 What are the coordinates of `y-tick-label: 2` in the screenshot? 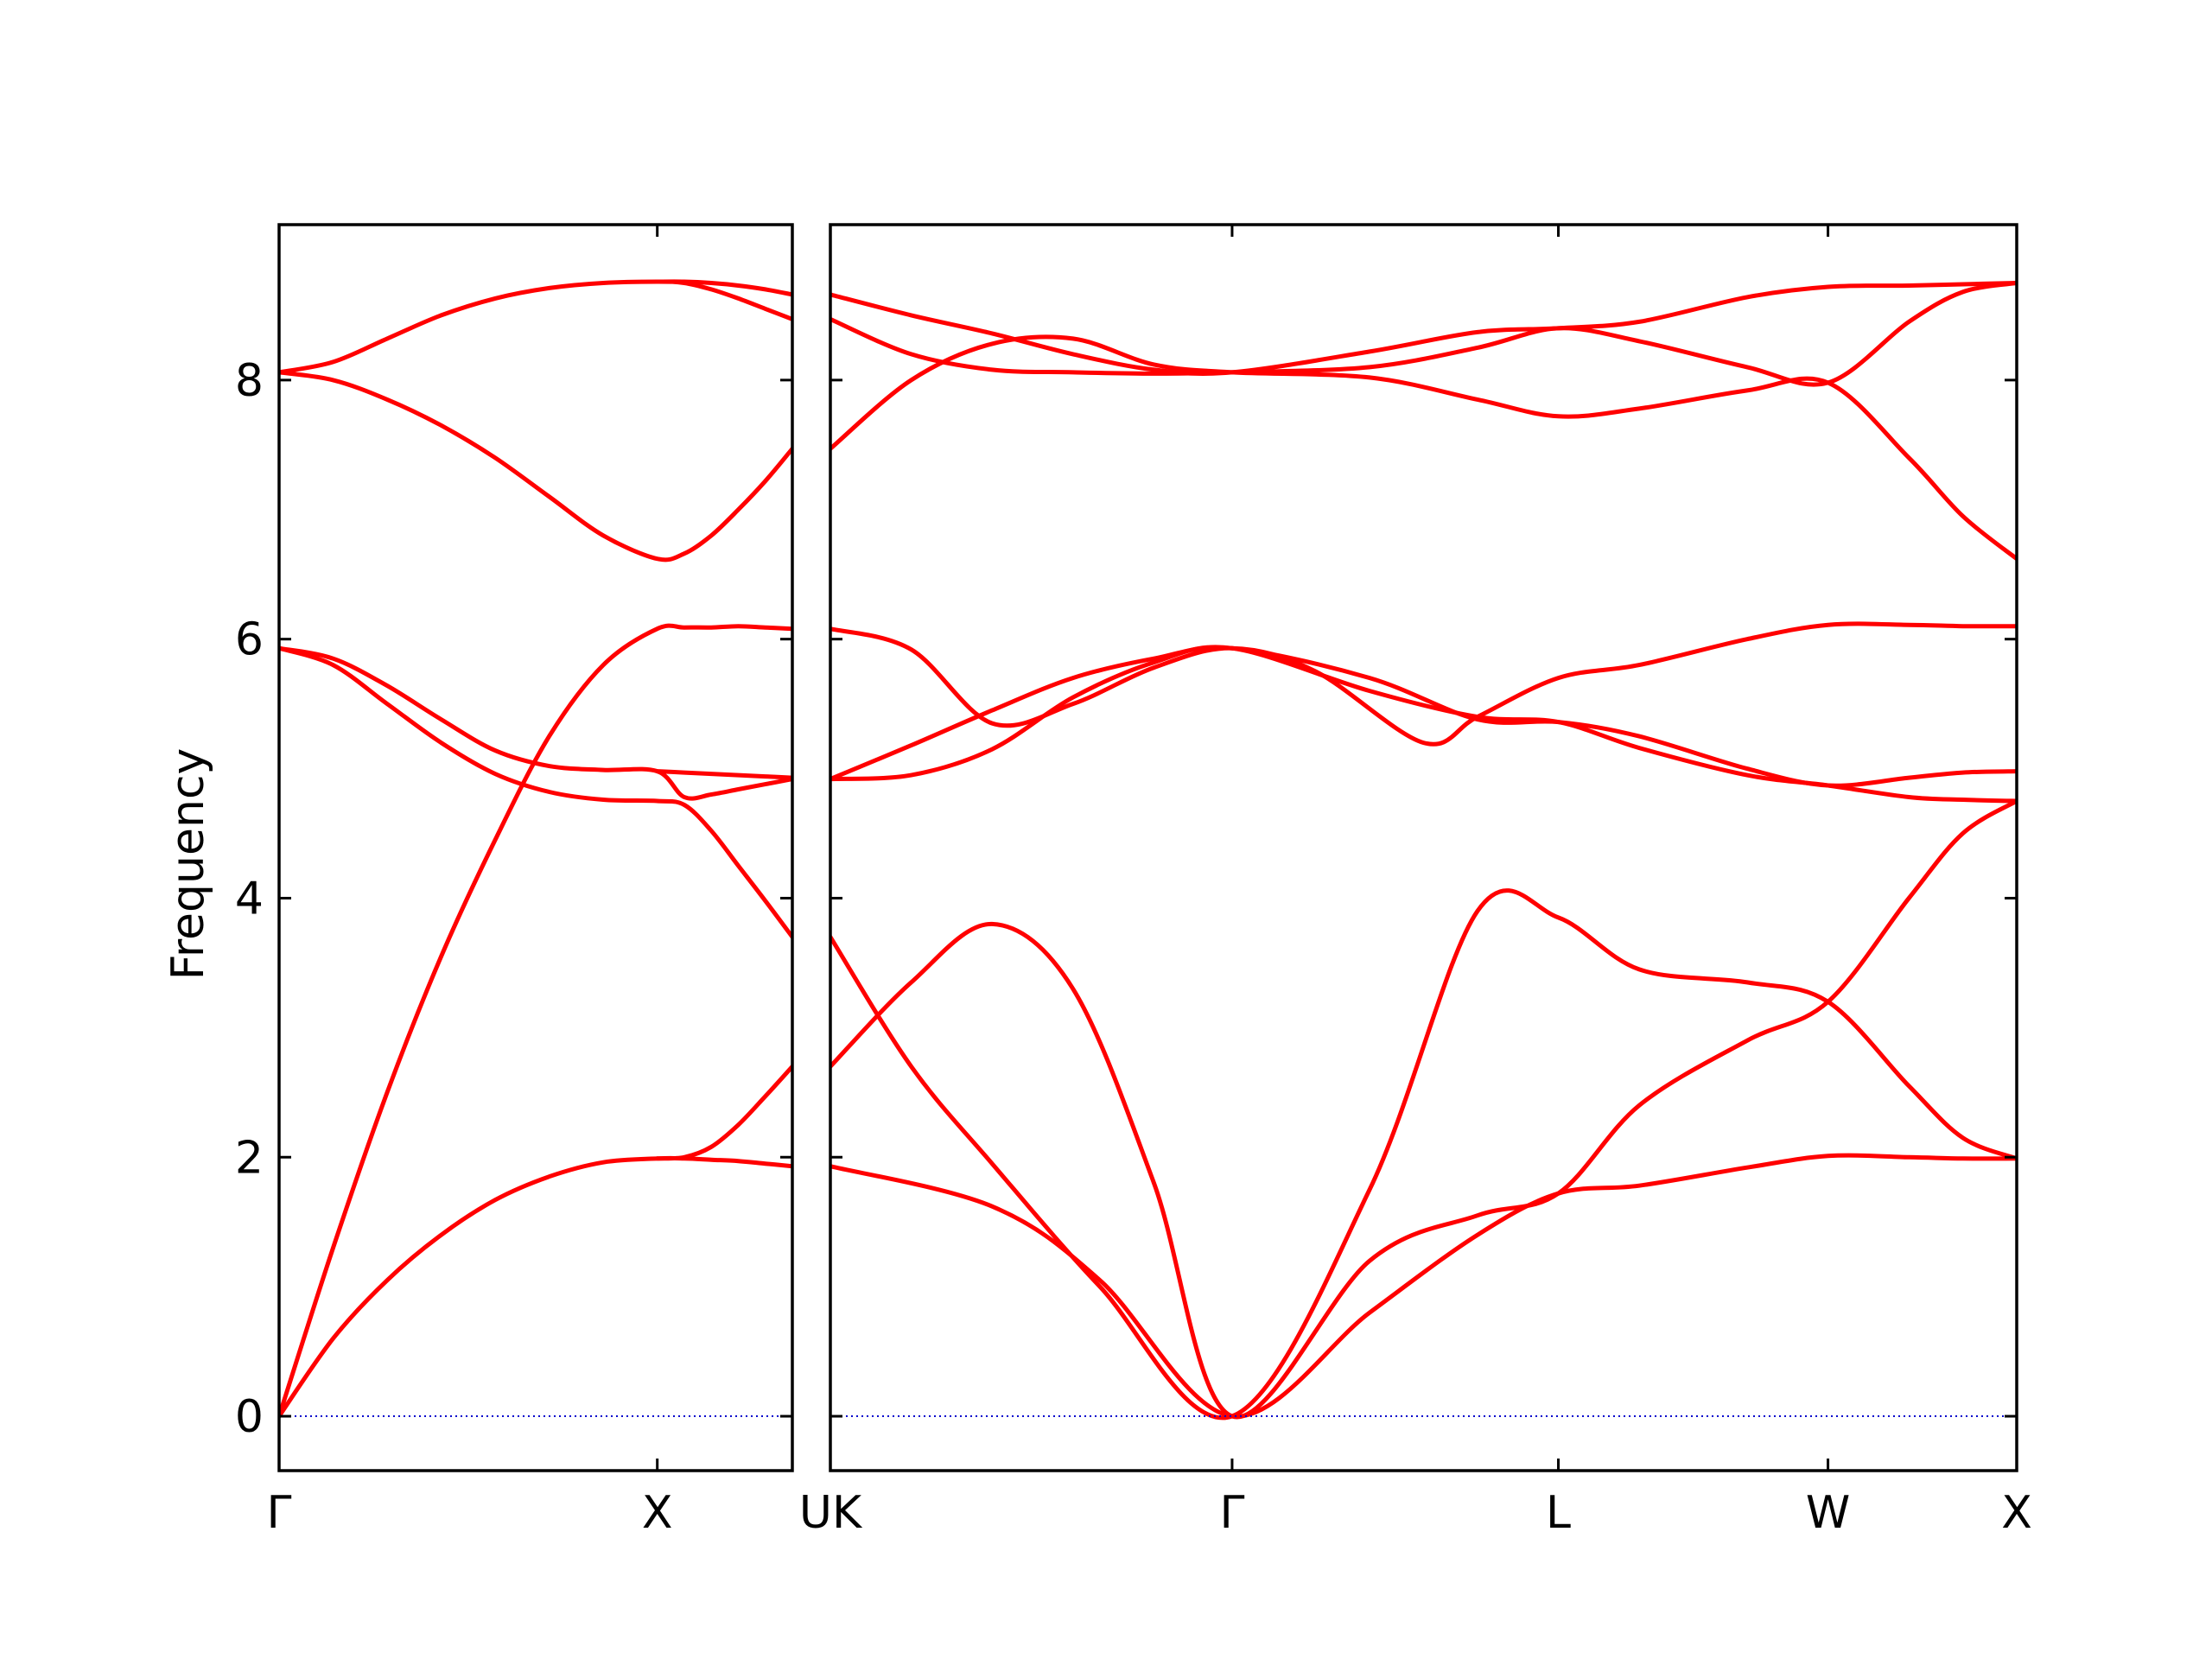 It's located at (249, 1158).